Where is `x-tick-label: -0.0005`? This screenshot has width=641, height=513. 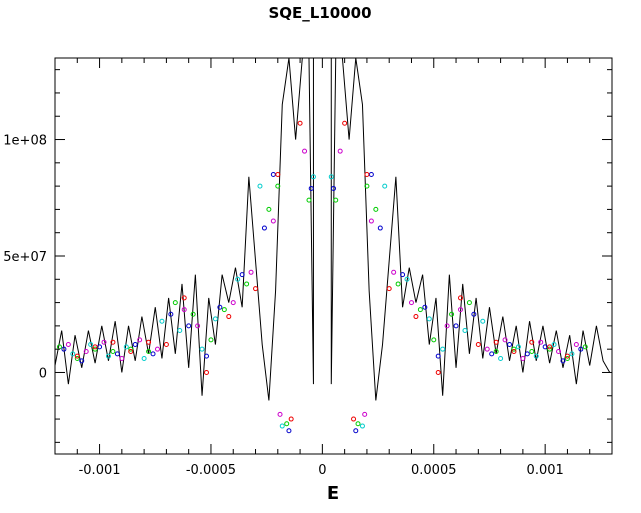
x-tick-label: -0.0005 is located at coordinates (211, 470).